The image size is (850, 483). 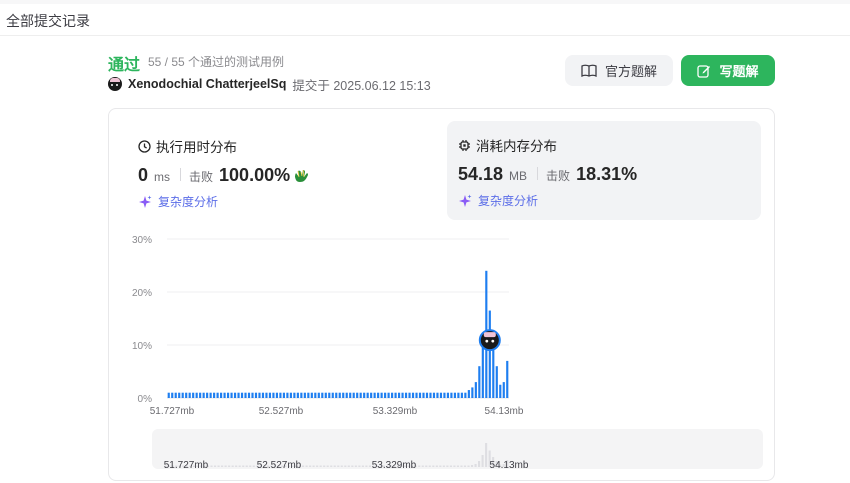 I want to click on username-link: Xenodochial ChatterjeelSq, so click(x=207, y=84).